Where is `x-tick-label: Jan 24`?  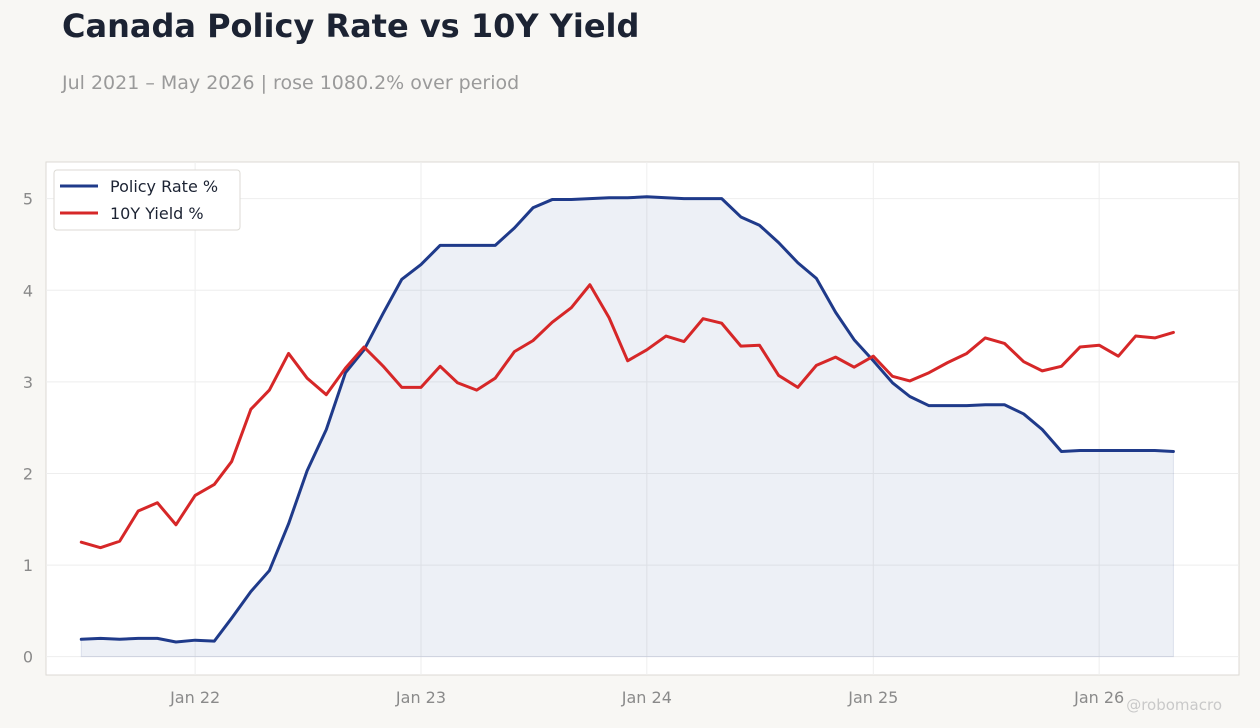
x-tick-label: Jan 24 is located at coordinates (646, 697).